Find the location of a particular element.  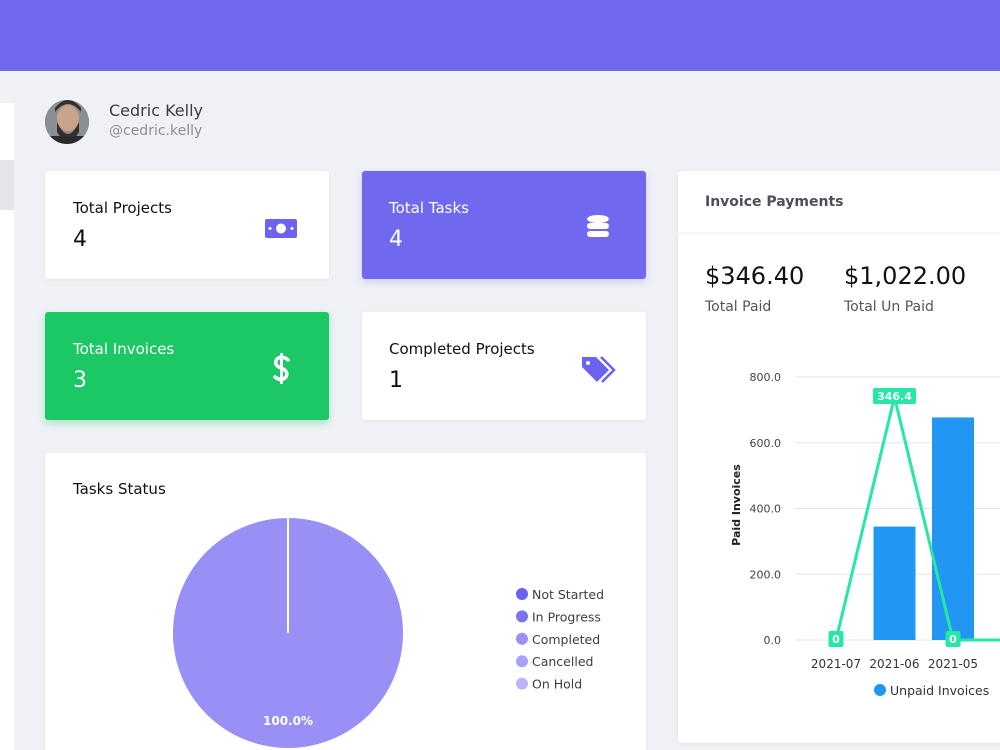

y-tick-label: 800.0 is located at coordinates (766, 377).